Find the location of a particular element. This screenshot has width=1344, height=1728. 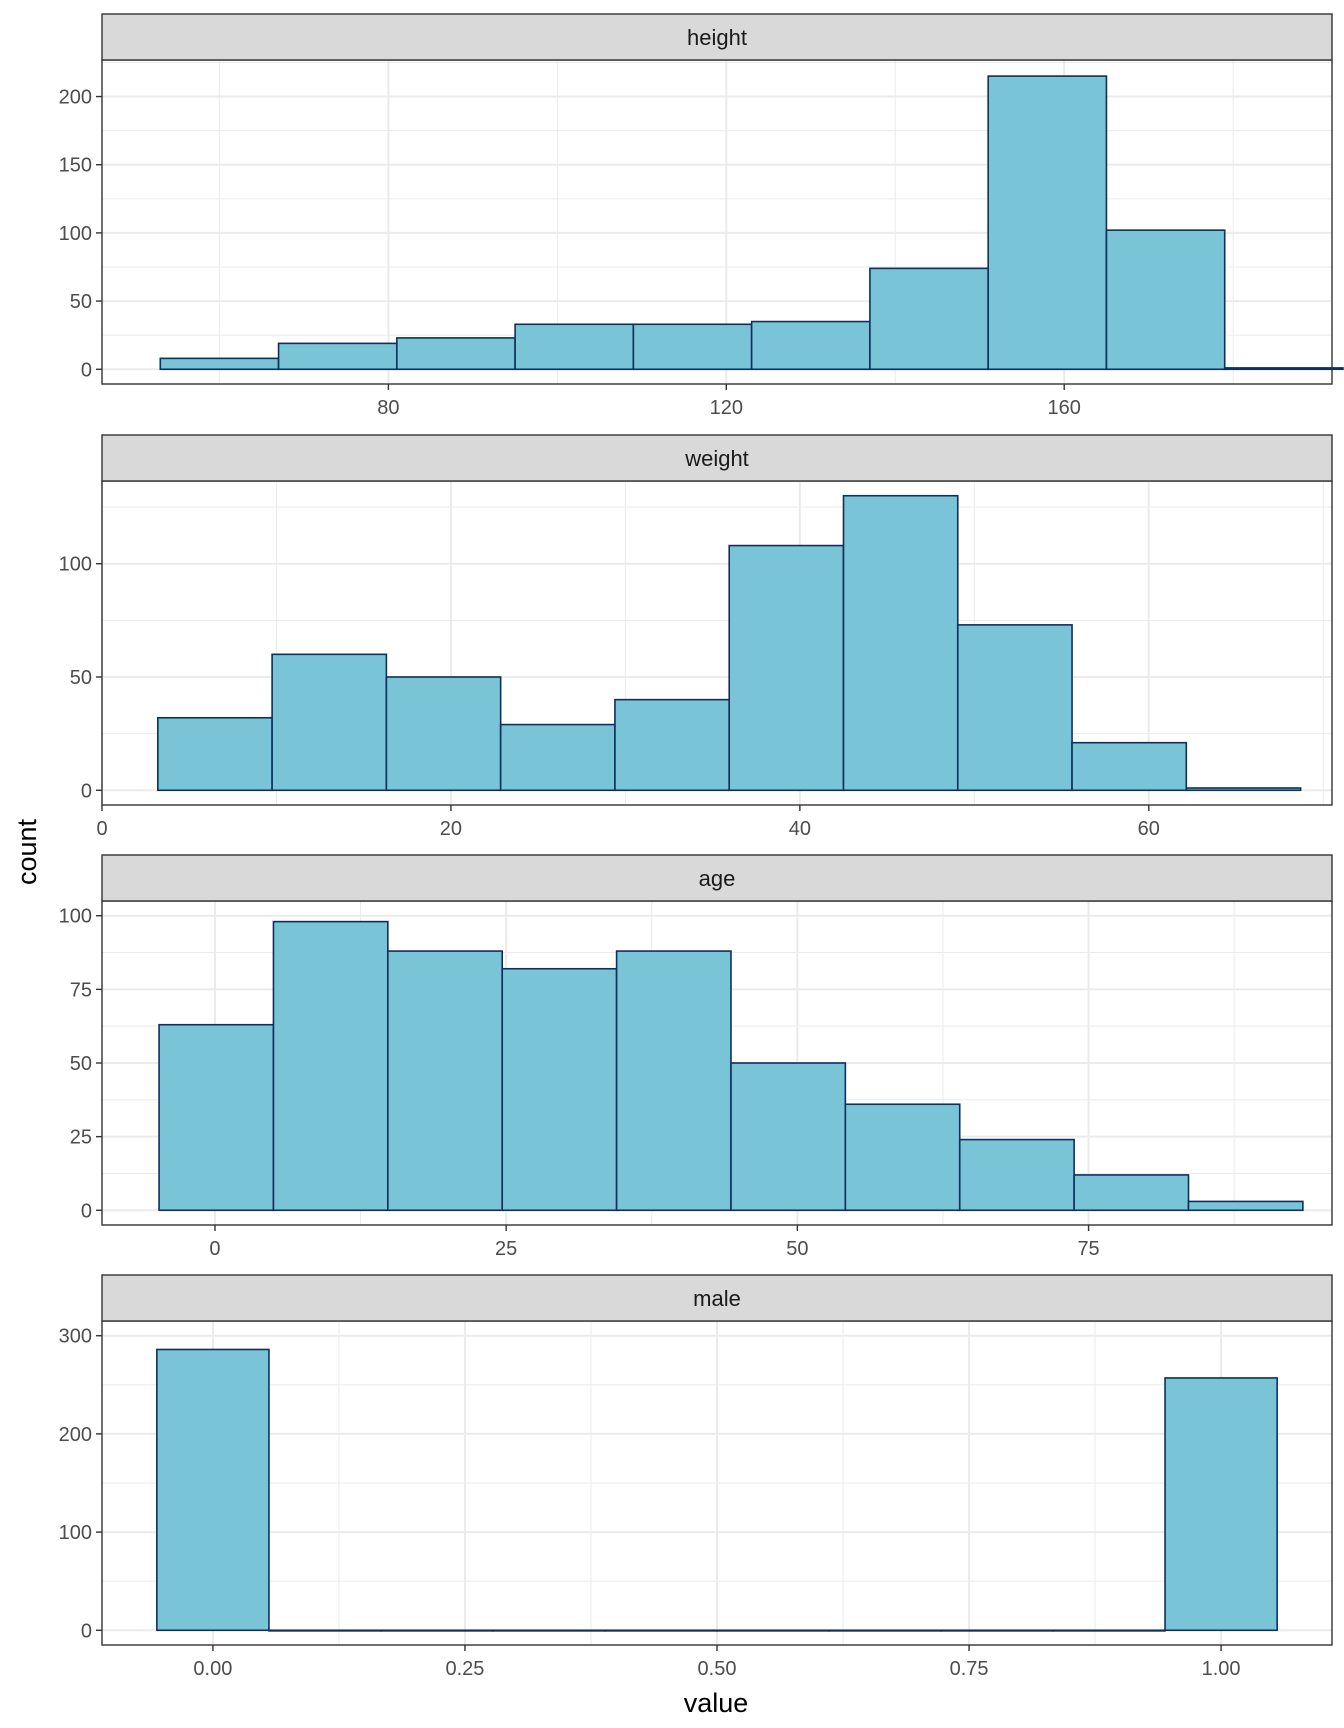

y-tick-label-weight: 50 is located at coordinates (81, 678).